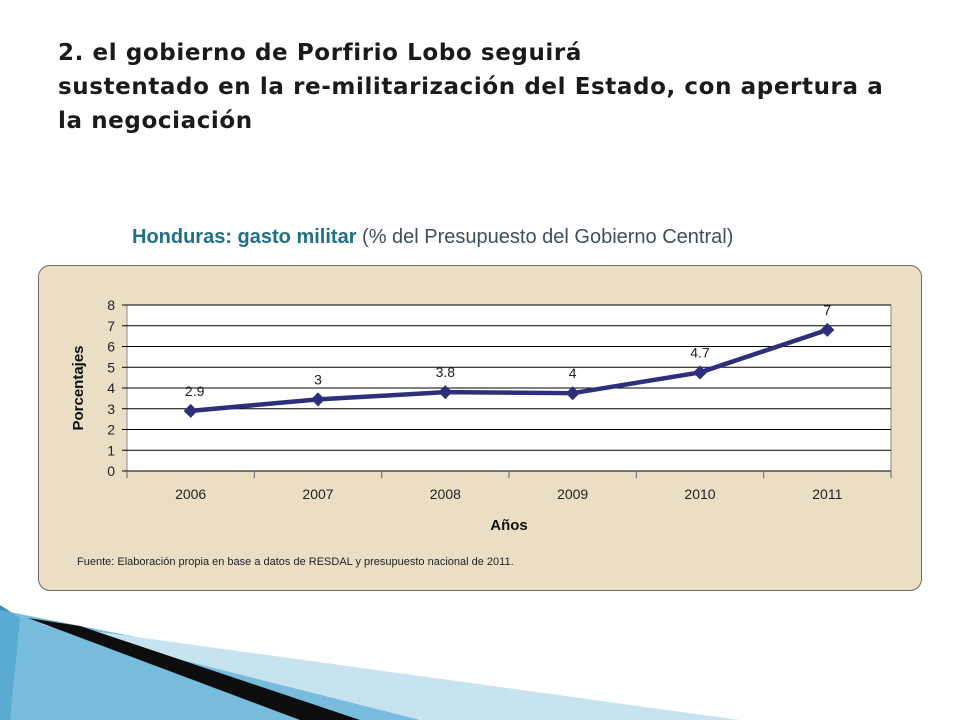 This screenshot has height=720, width=960. I want to click on y-tick-label: 5, so click(111, 367).